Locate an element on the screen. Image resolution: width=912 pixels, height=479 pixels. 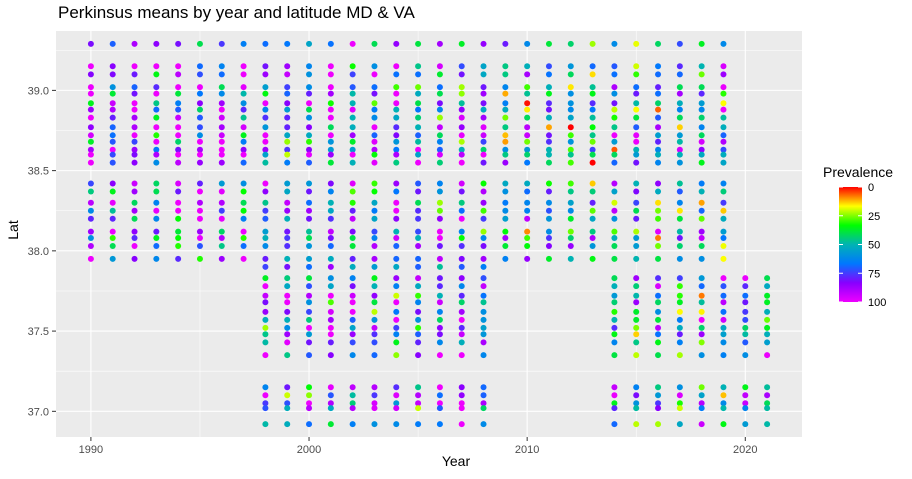
y-axis-label: Lat is located at coordinates (13, 230).